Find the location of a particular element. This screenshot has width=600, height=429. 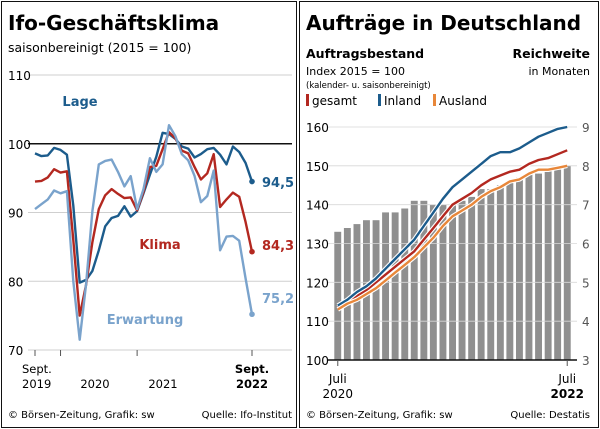

orders-source-right: Quelle: Destatis is located at coordinates (550, 415).